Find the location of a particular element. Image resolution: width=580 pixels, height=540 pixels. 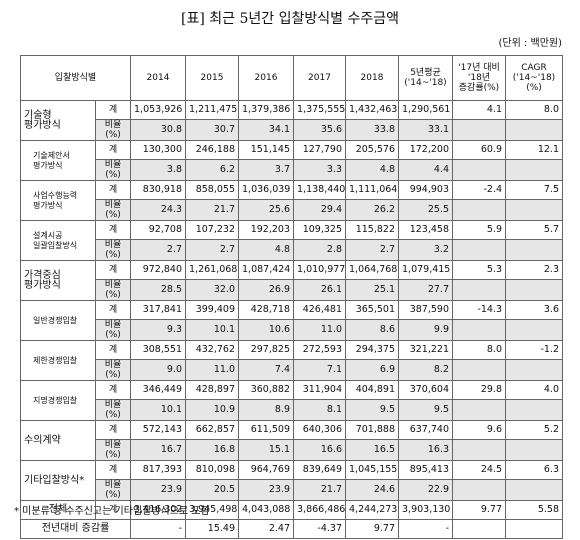

cell: 107,232 is located at coordinates (212, 230).